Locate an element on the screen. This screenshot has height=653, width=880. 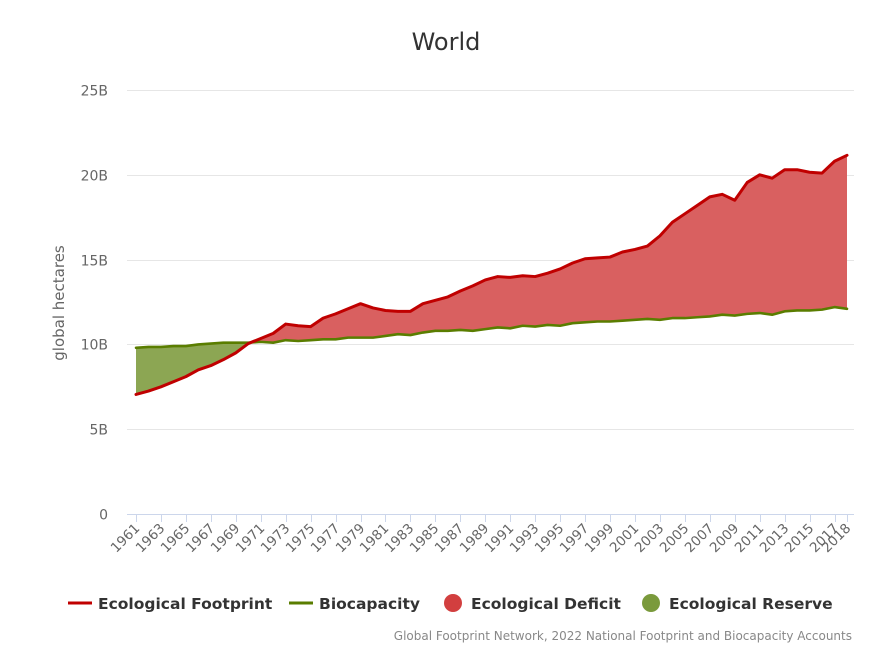
legend-item-ecological-deficit: Ecological Deficit is located at coordinates (533, 603).